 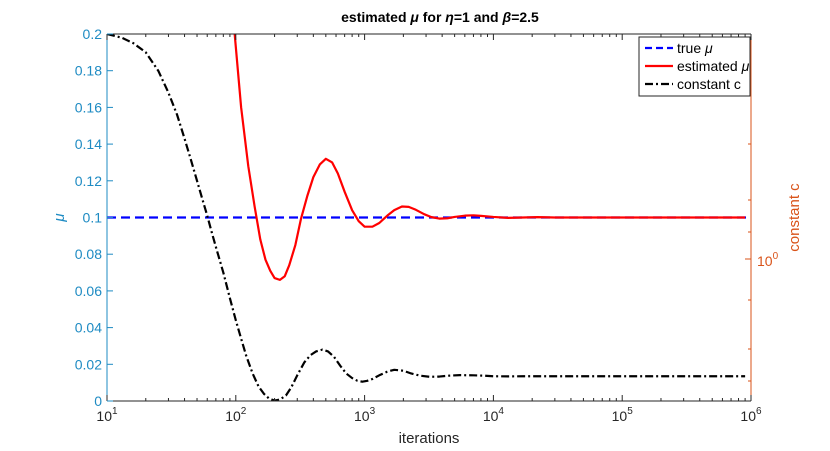 I want to click on x-tick-label-exp: 5, so click(x=630, y=411).